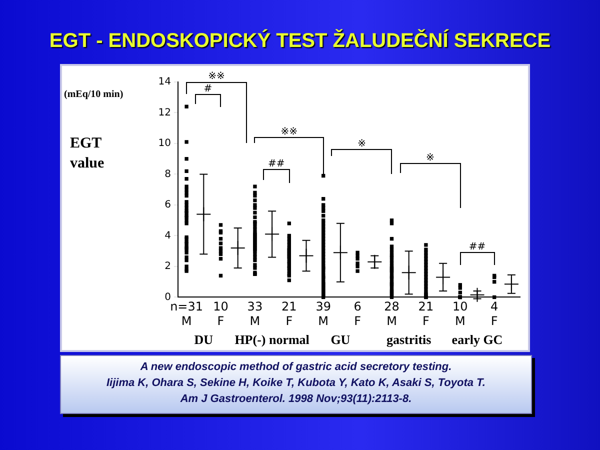  What do you see at coordinates (164, 112) in the screenshot?
I see `y-tick-label: 12` at bounding box center [164, 112].